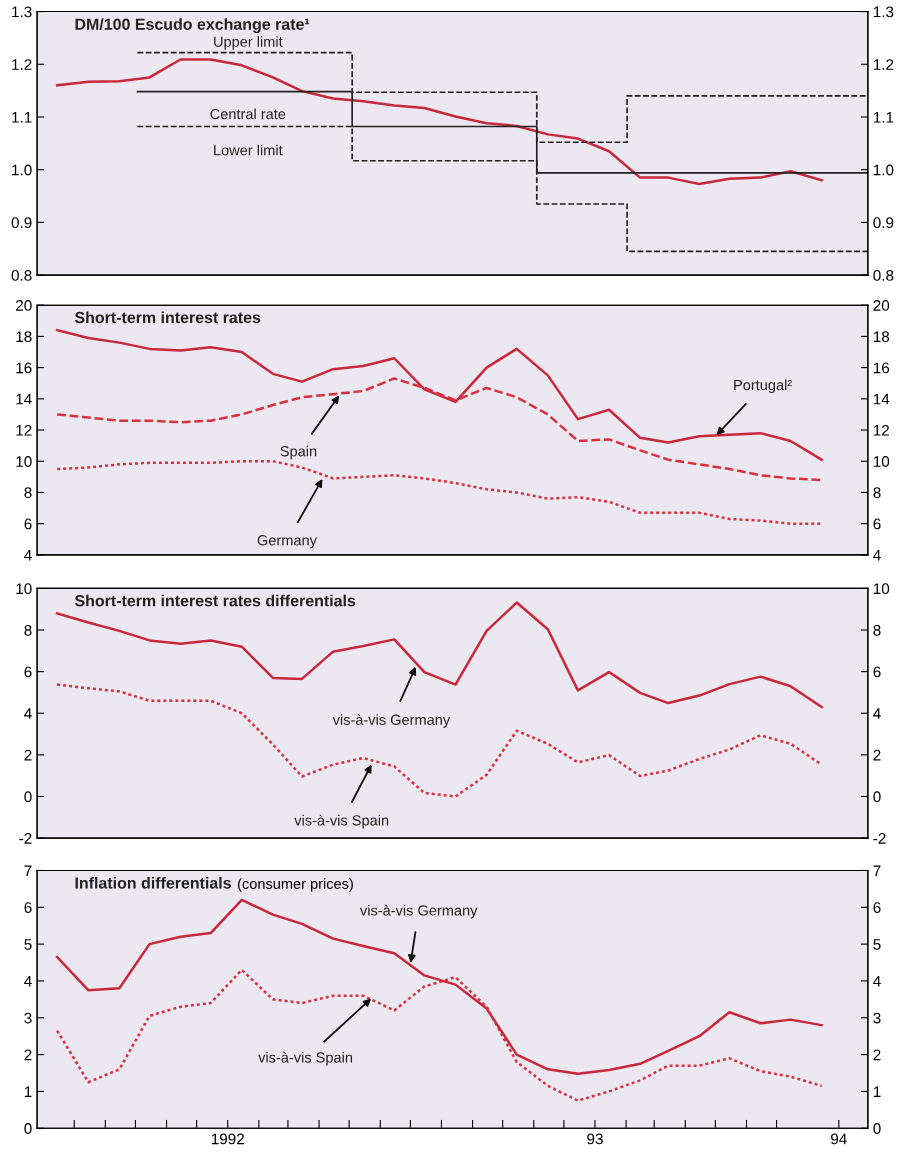 The image size is (905, 1156). What do you see at coordinates (167, 317) in the screenshot?
I see `chart-title: Short-term interest rates` at bounding box center [167, 317].